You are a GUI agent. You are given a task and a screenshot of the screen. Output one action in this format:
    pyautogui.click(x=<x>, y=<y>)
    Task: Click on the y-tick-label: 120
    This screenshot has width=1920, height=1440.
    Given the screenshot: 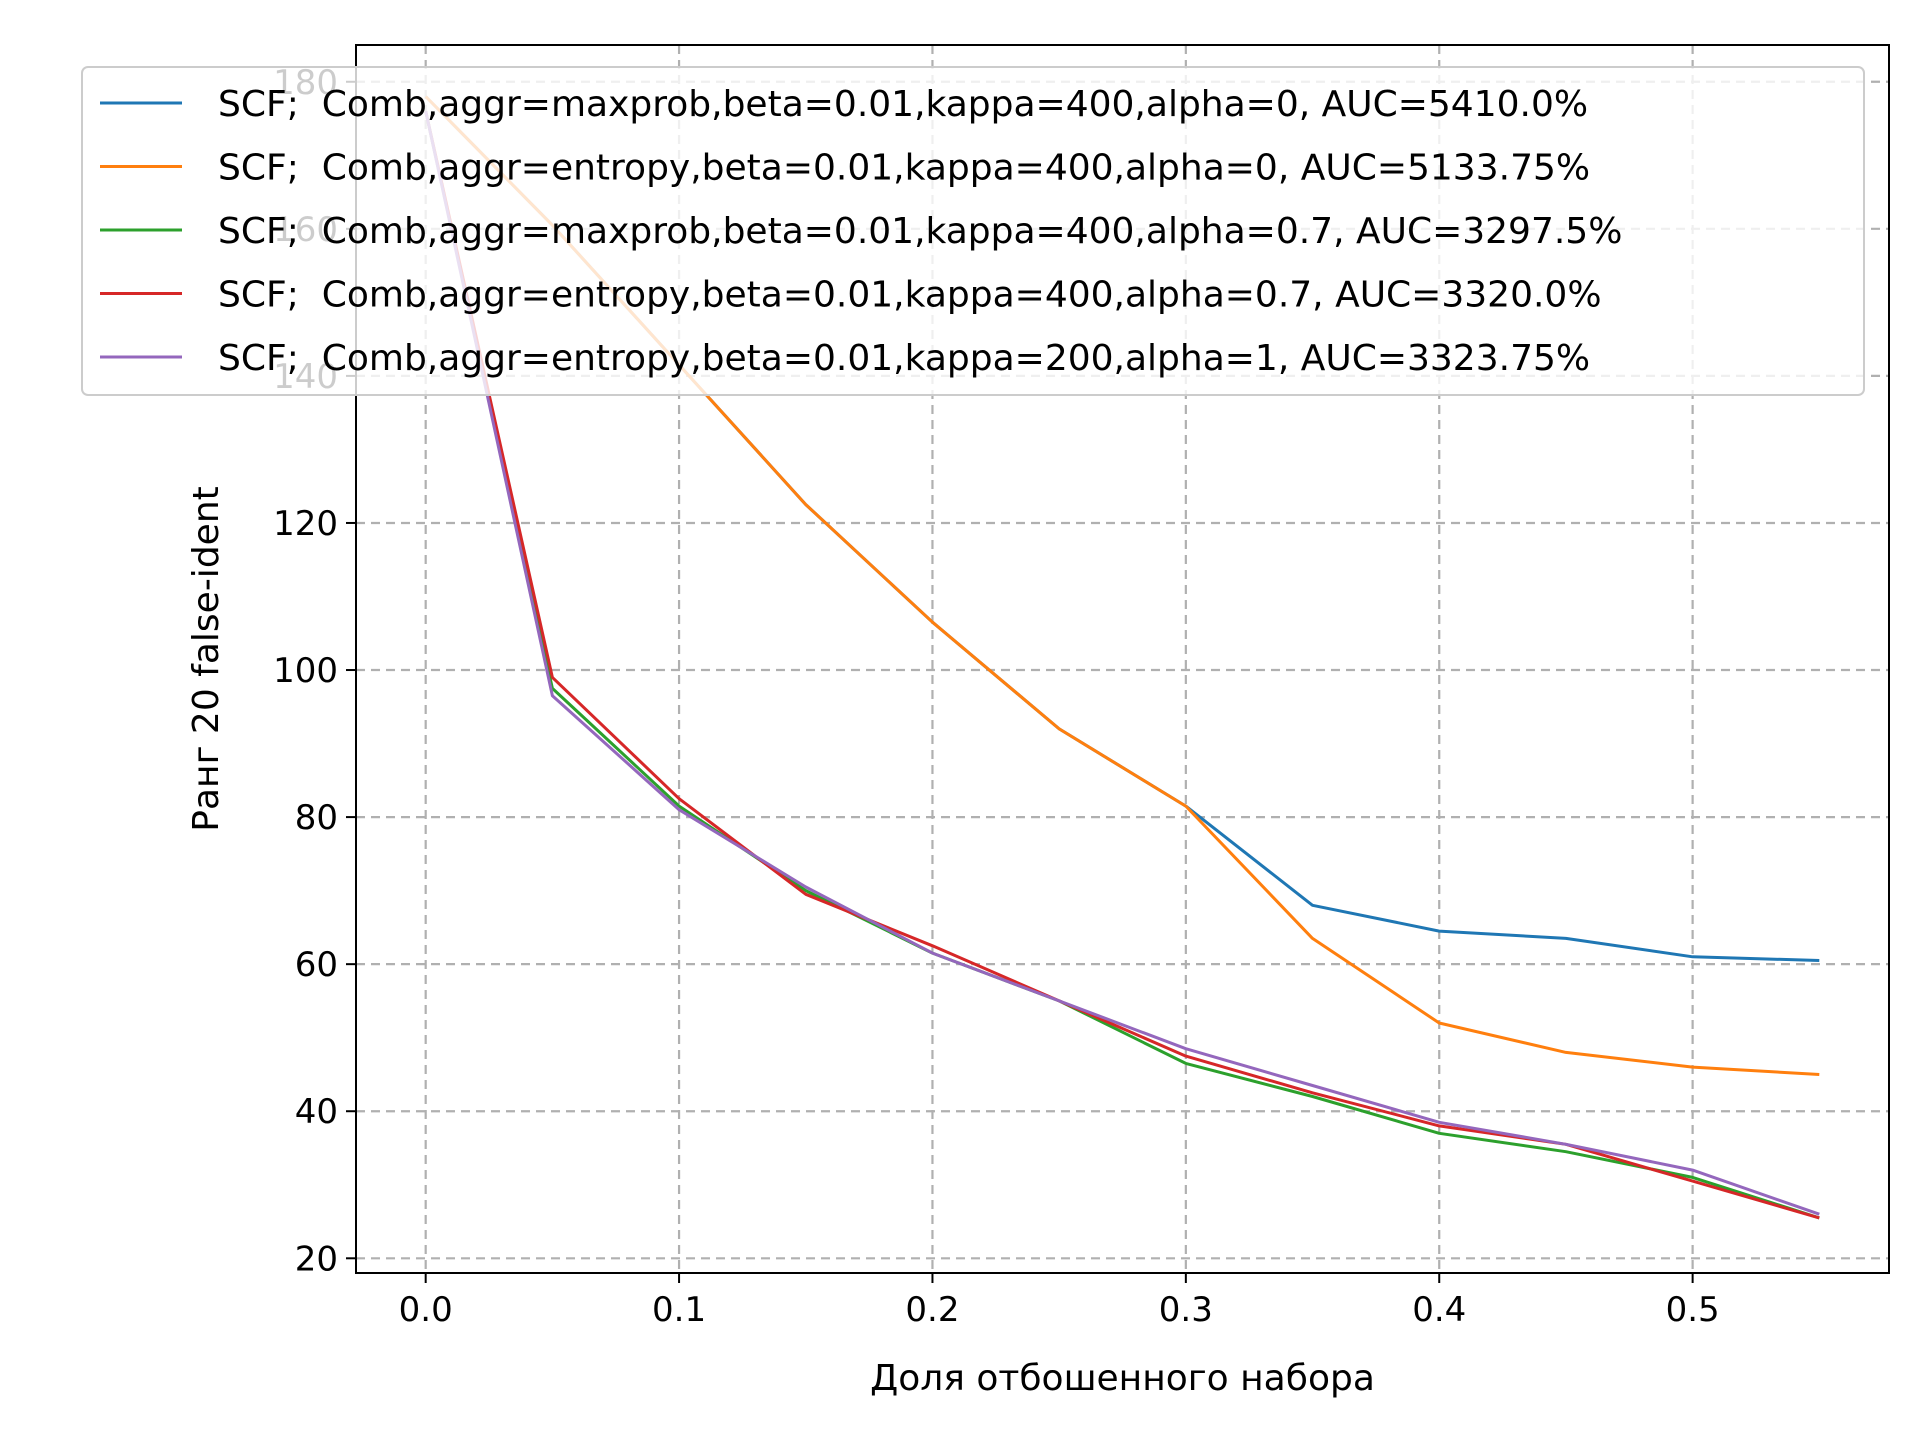 What is the action you would take?
    pyautogui.click(x=305, y=524)
    